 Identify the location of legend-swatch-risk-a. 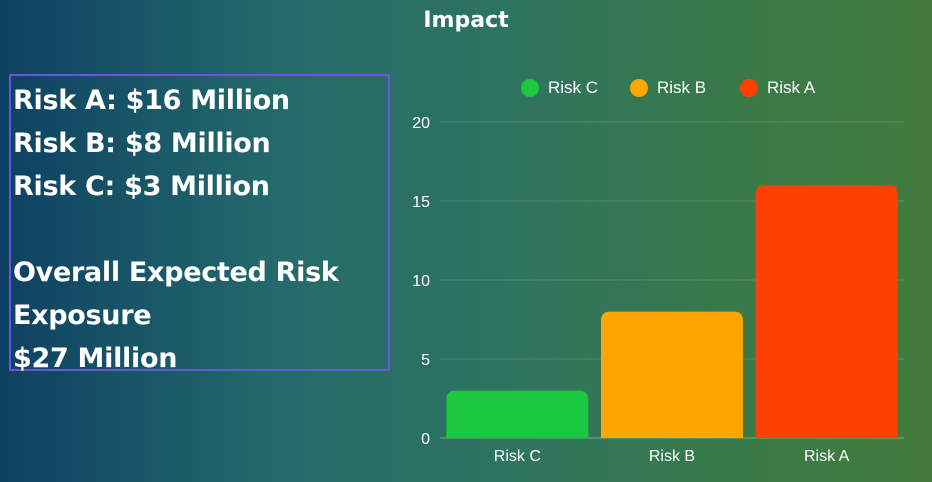
(749, 88).